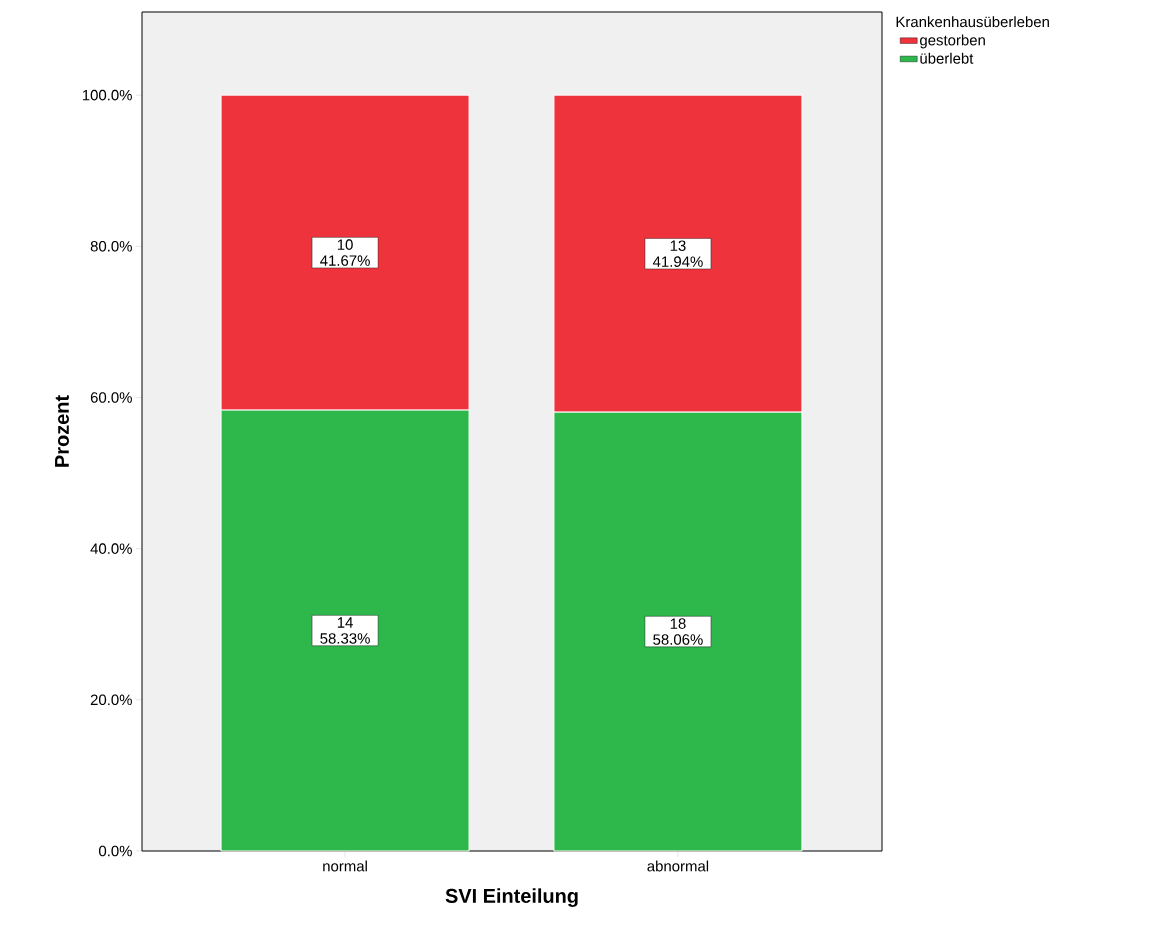 This screenshot has height=937, width=1158. What do you see at coordinates (678, 631) in the screenshot?
I see `data-label: 18 58.06%` at bounding box center [678, 631].